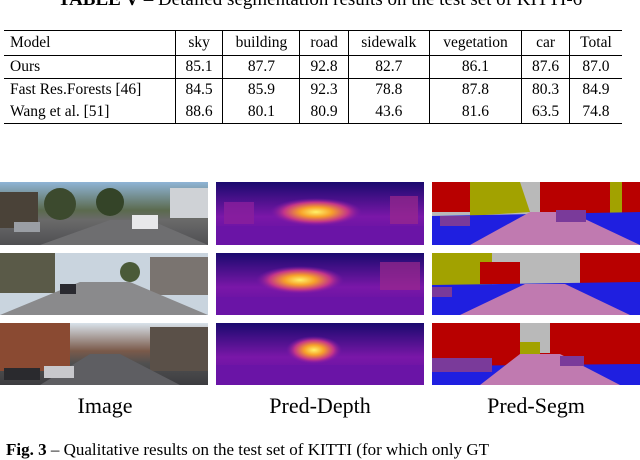  What do you see at coordinates (545, 67) in the screenshot?
I see `cell-car: 87.6` at bounding box center [545, 67].